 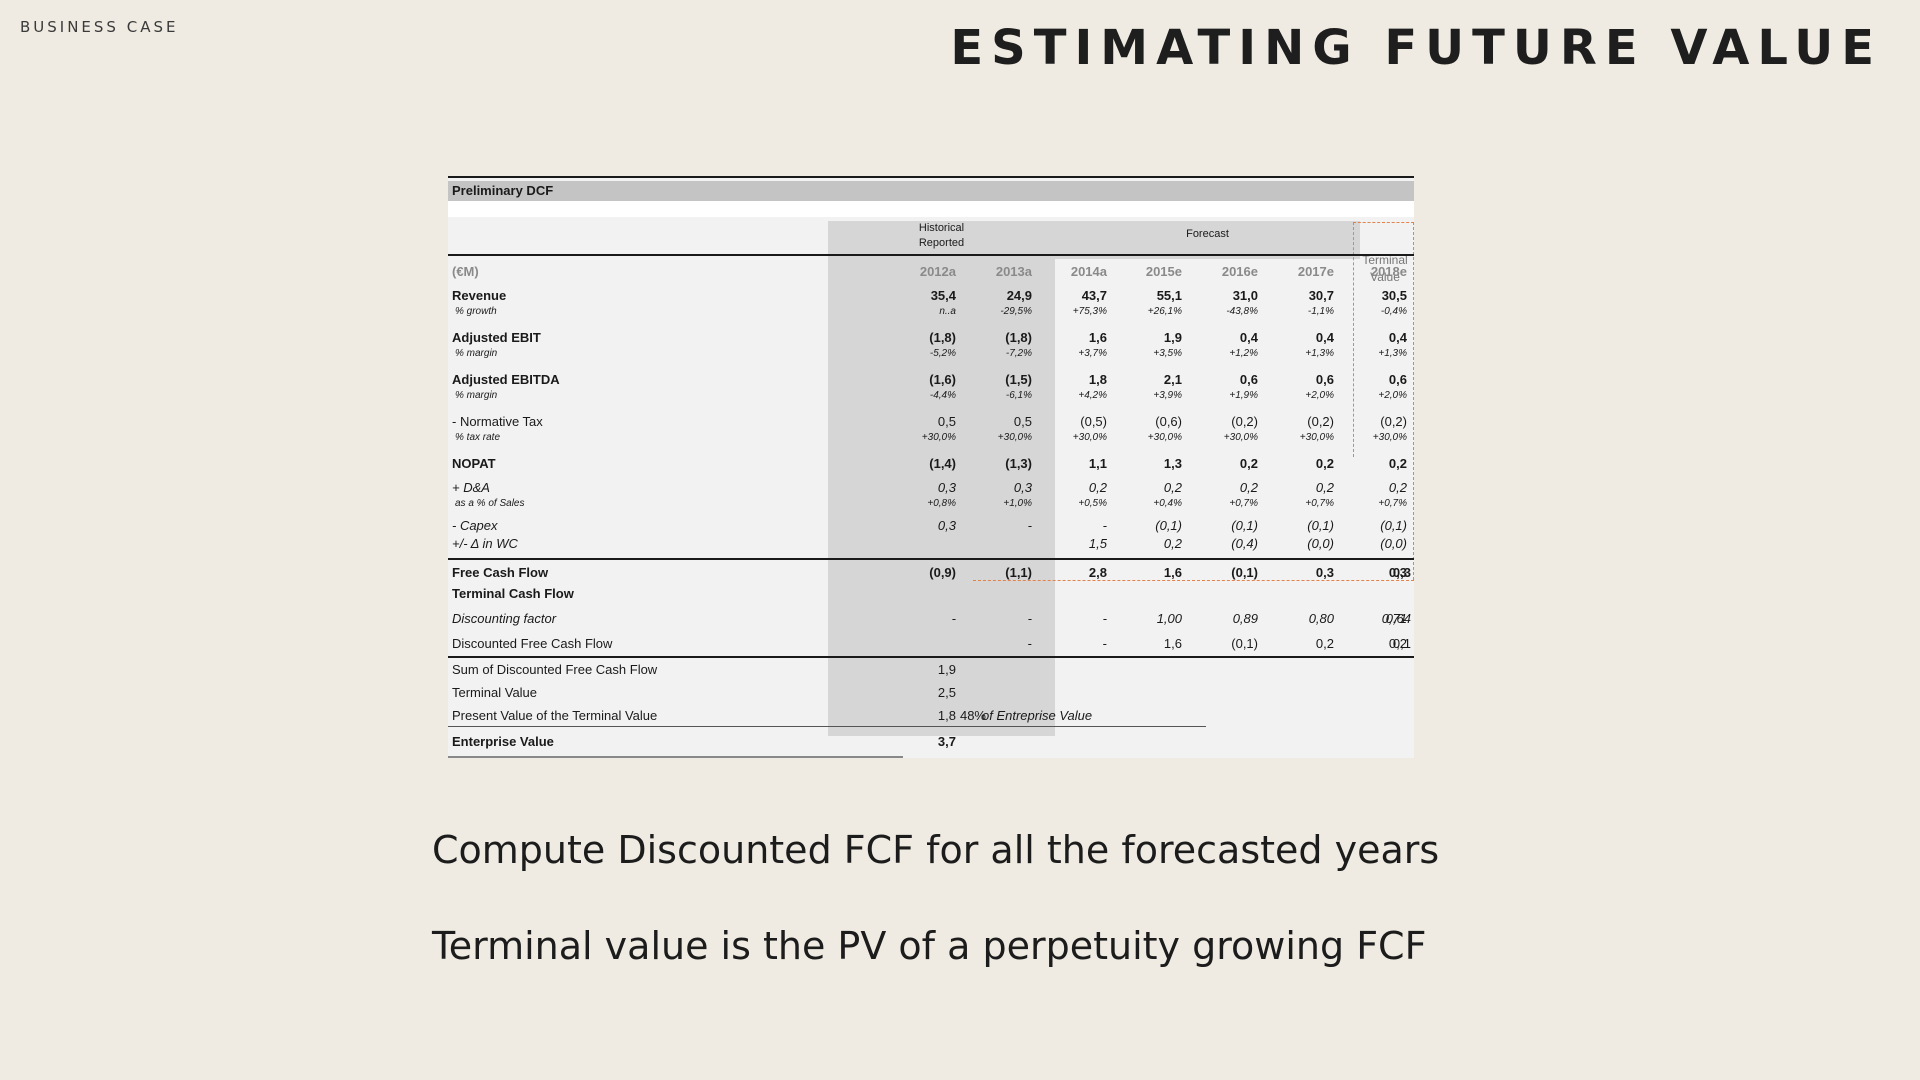 I want to click on row-cell: 0,64, so click(x=1398, y=618).